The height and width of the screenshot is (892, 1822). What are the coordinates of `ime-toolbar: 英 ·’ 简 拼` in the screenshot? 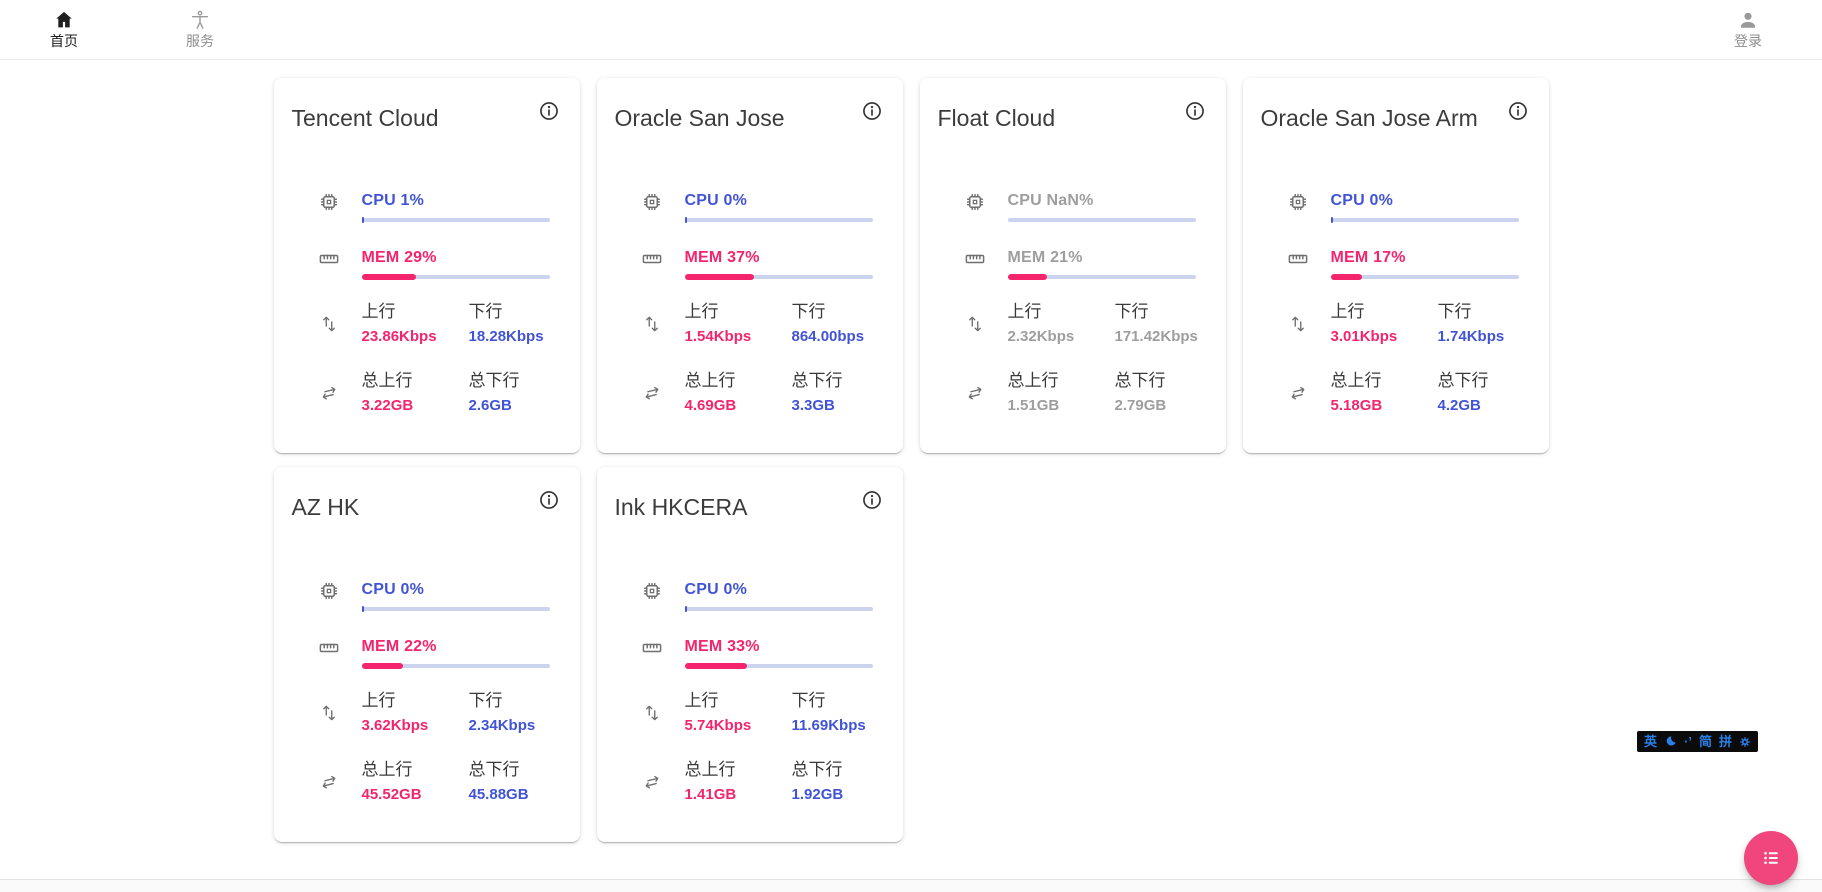 It's located at (1697, 741).